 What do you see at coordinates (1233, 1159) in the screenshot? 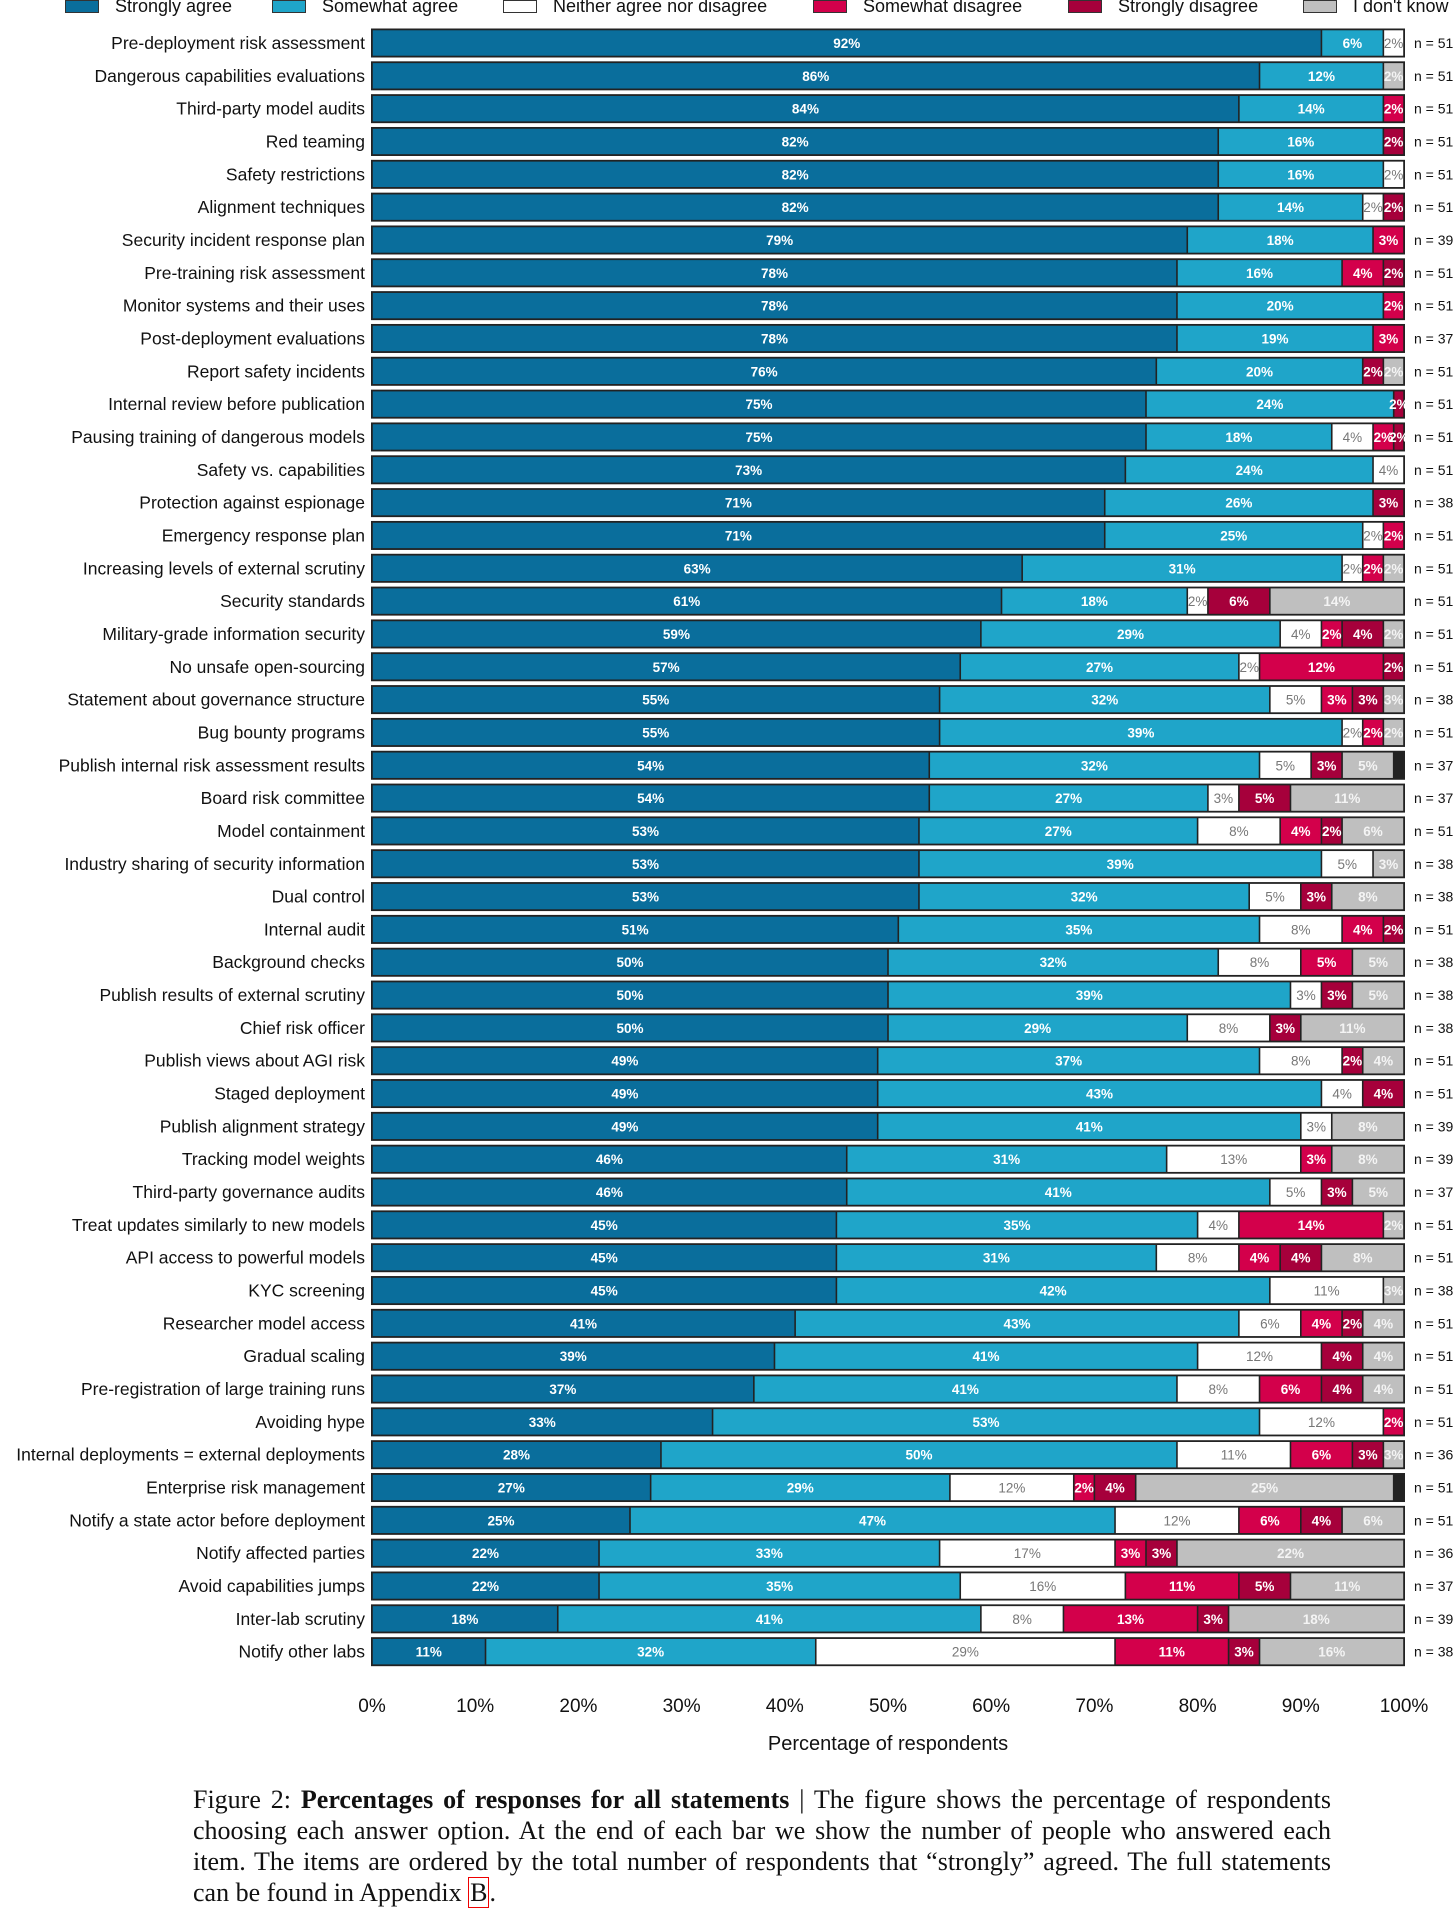
I see `segment-label: 13%` at bounding box center [1233, 1159].